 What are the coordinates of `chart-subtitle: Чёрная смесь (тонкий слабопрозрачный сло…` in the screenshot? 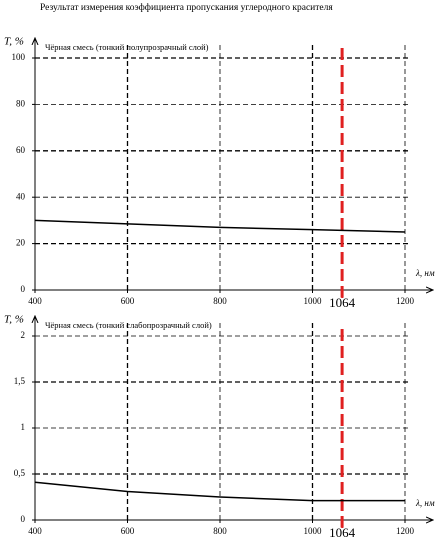 It's located at (128, 325).